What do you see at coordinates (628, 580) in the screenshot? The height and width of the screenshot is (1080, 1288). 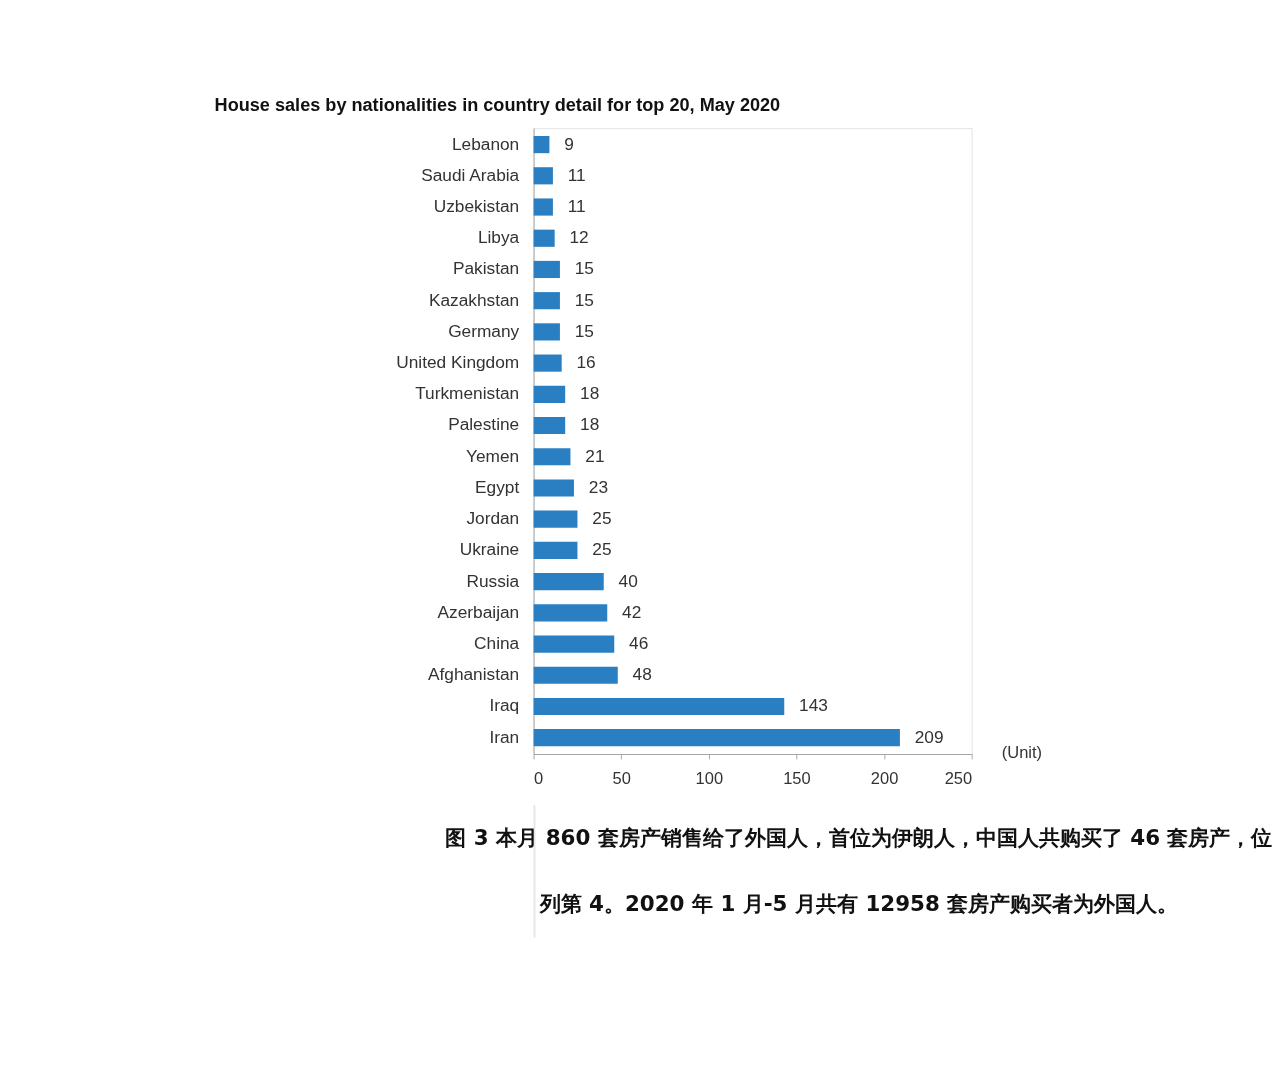 I see `data-label: 40` at bounding box center [628, 580].